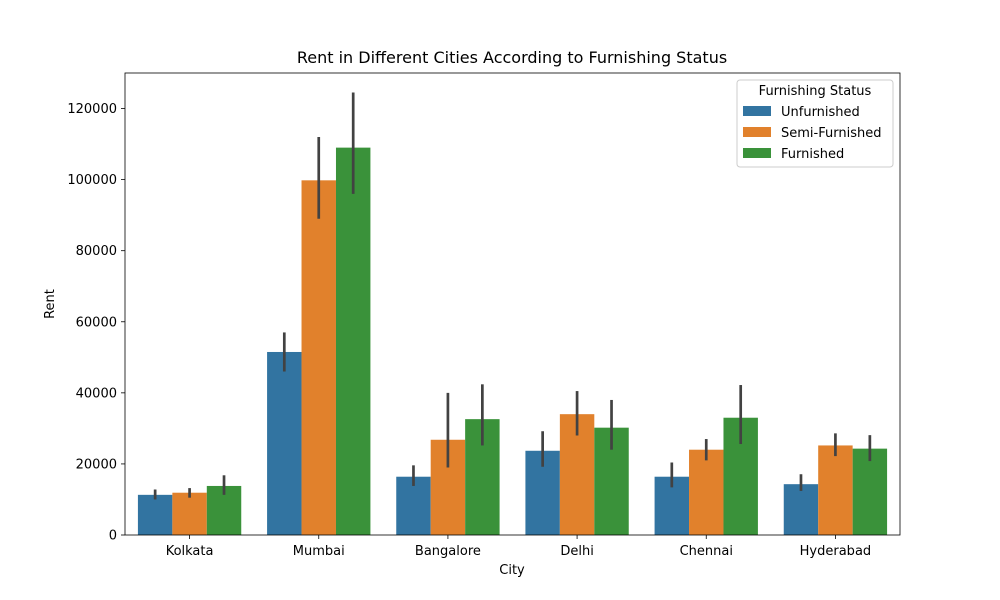 This screenshot has width=1000, height=600. What do you see at coordinates (189, 513) in the screenshot?
I see `bar-kolkata-semi-furnished` at bounding box center [189, 513].